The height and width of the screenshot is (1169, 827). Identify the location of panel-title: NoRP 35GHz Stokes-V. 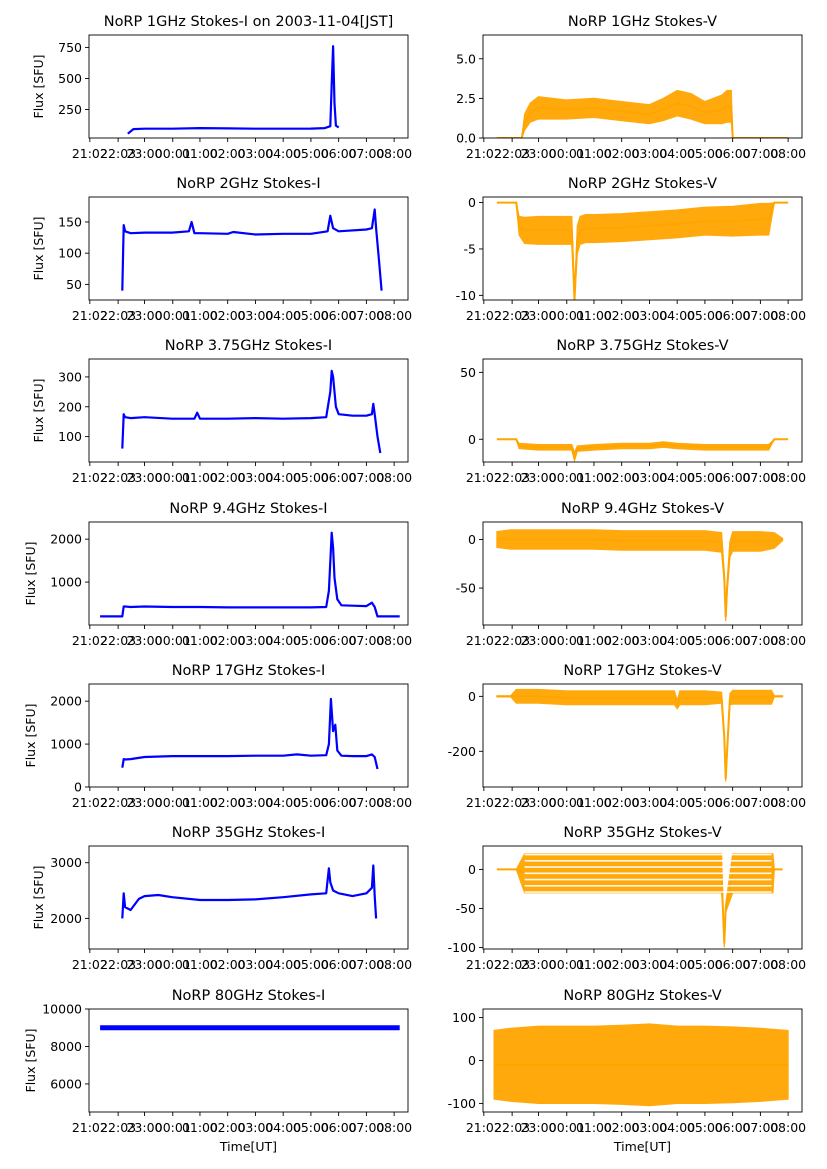
(642, 833).